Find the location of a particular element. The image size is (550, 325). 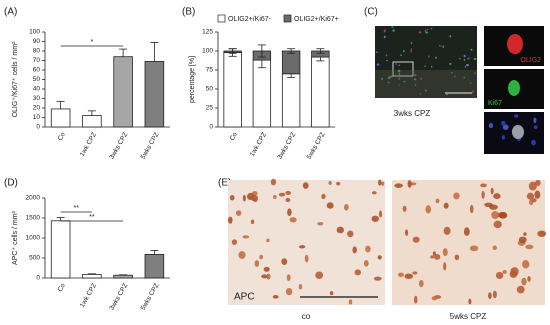

y-tick-label: 75 is located at coordinates (210, 70).